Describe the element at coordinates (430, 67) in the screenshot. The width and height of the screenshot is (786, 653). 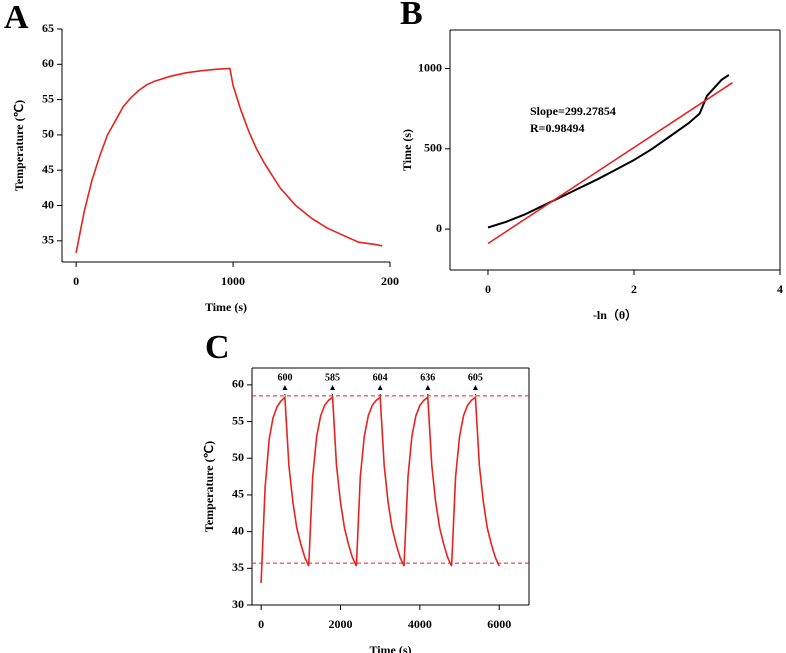
I see `y-tick-label: 1000` at that location.